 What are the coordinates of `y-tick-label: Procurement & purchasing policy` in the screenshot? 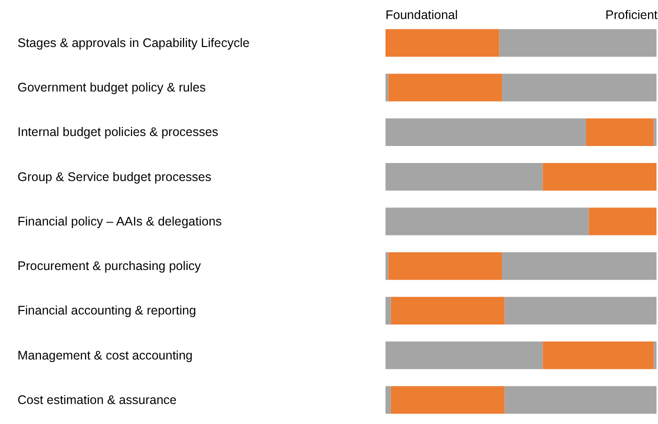 It's located at (110, 266).